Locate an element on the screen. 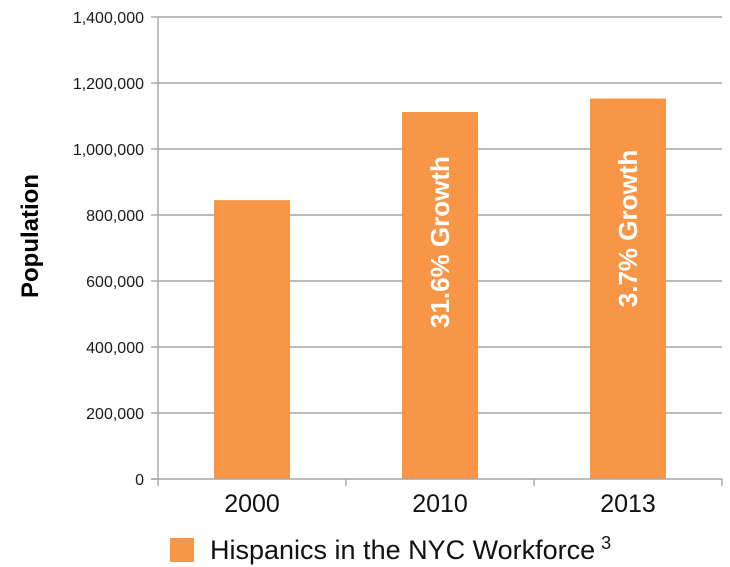  x-tick-label: 2010 is located at coordinates (440, 504).